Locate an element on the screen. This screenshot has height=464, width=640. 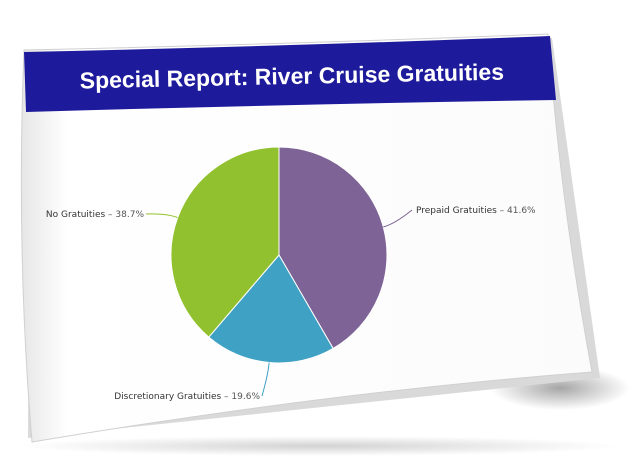
data-label-value: – 41.6% is located at coordinates (516, 211).